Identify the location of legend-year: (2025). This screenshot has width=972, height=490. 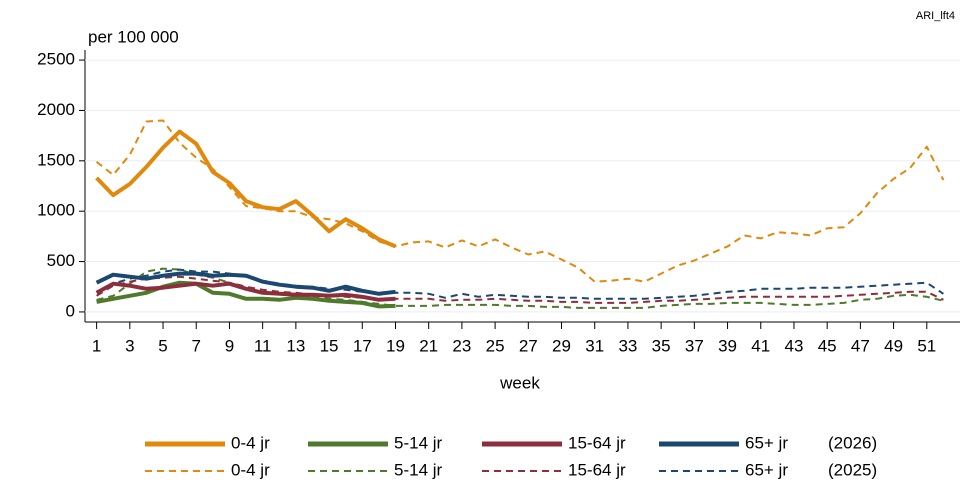
(852, 469).